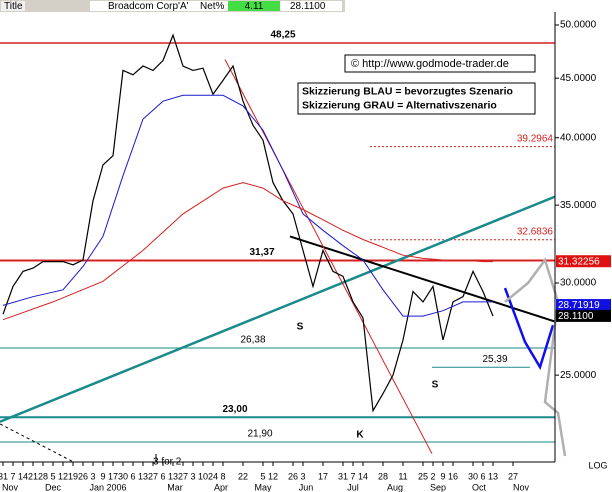 Image resolution: width=612 pixels, height=492 pixels. Describe the element at coordinates (535, 138) in the screenshot. I see `target-label: 39.2964` at that location.